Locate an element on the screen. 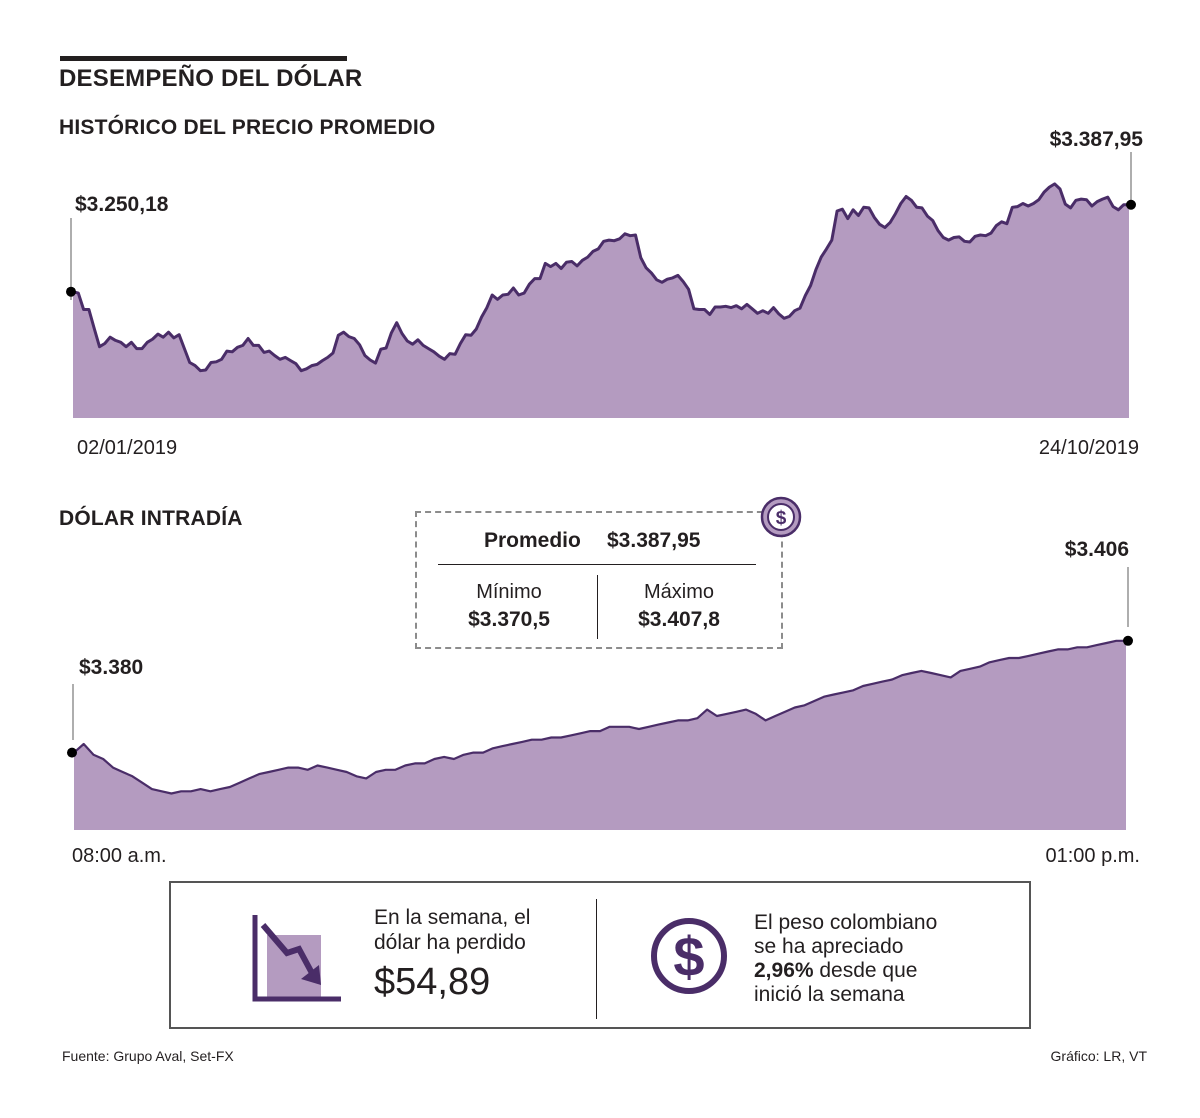  weekly-loss-value: $54,89 is located at coordinates (432, 982).